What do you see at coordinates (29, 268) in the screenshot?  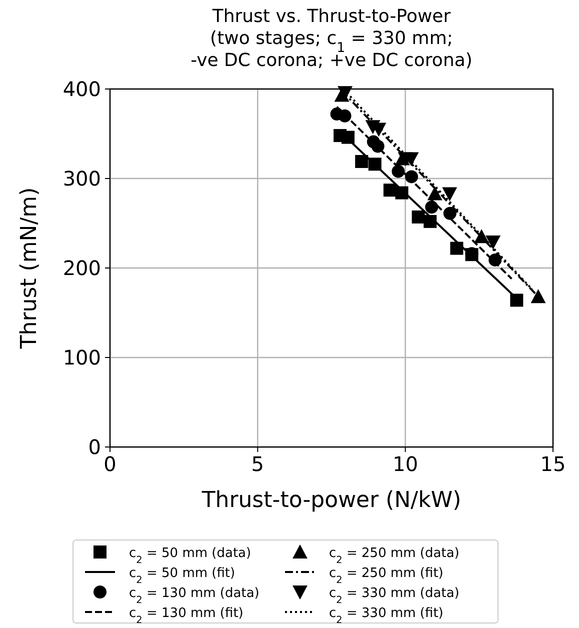 I see `y-axis-title: Thrust (mN/m)` at bounding box center [29, 268].